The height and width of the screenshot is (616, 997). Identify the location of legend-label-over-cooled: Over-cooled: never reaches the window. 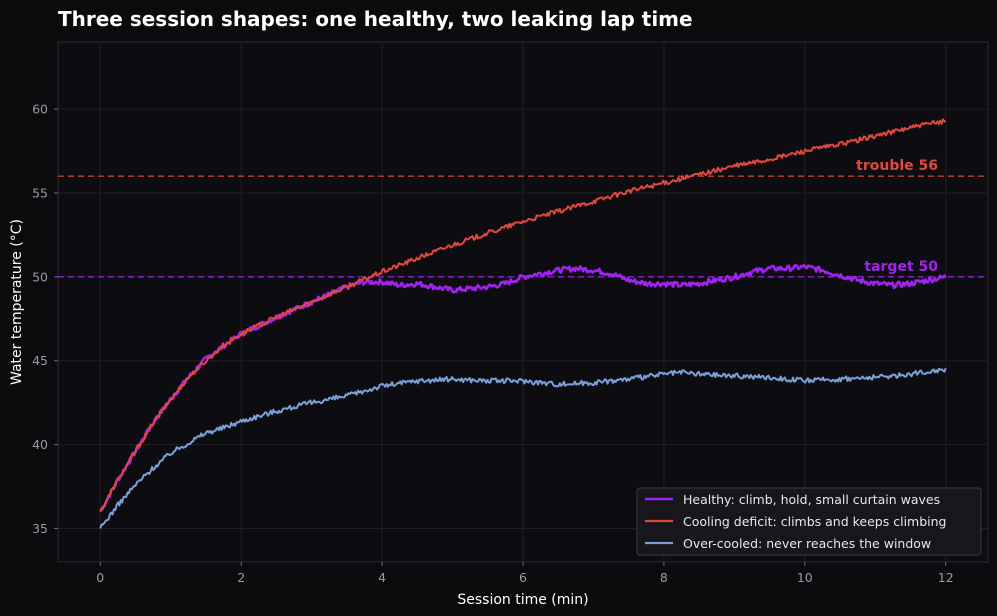
(807, 543).